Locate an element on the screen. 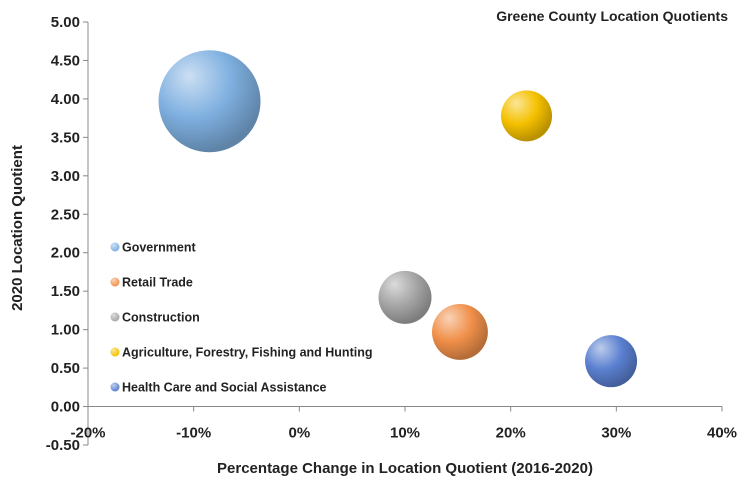 This screenshot has width=744, height=481. bubble-construction is located at coordinates (405, 297).